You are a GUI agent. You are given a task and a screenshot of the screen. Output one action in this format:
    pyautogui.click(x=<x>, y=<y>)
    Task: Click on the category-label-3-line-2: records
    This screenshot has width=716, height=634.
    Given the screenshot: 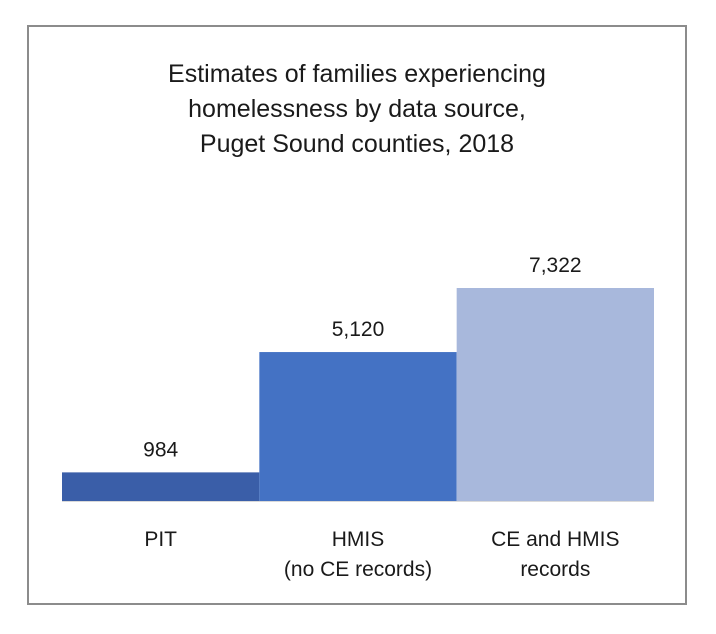 What is the action you would take?
    pyautogui.click(x=555, y=569)
    